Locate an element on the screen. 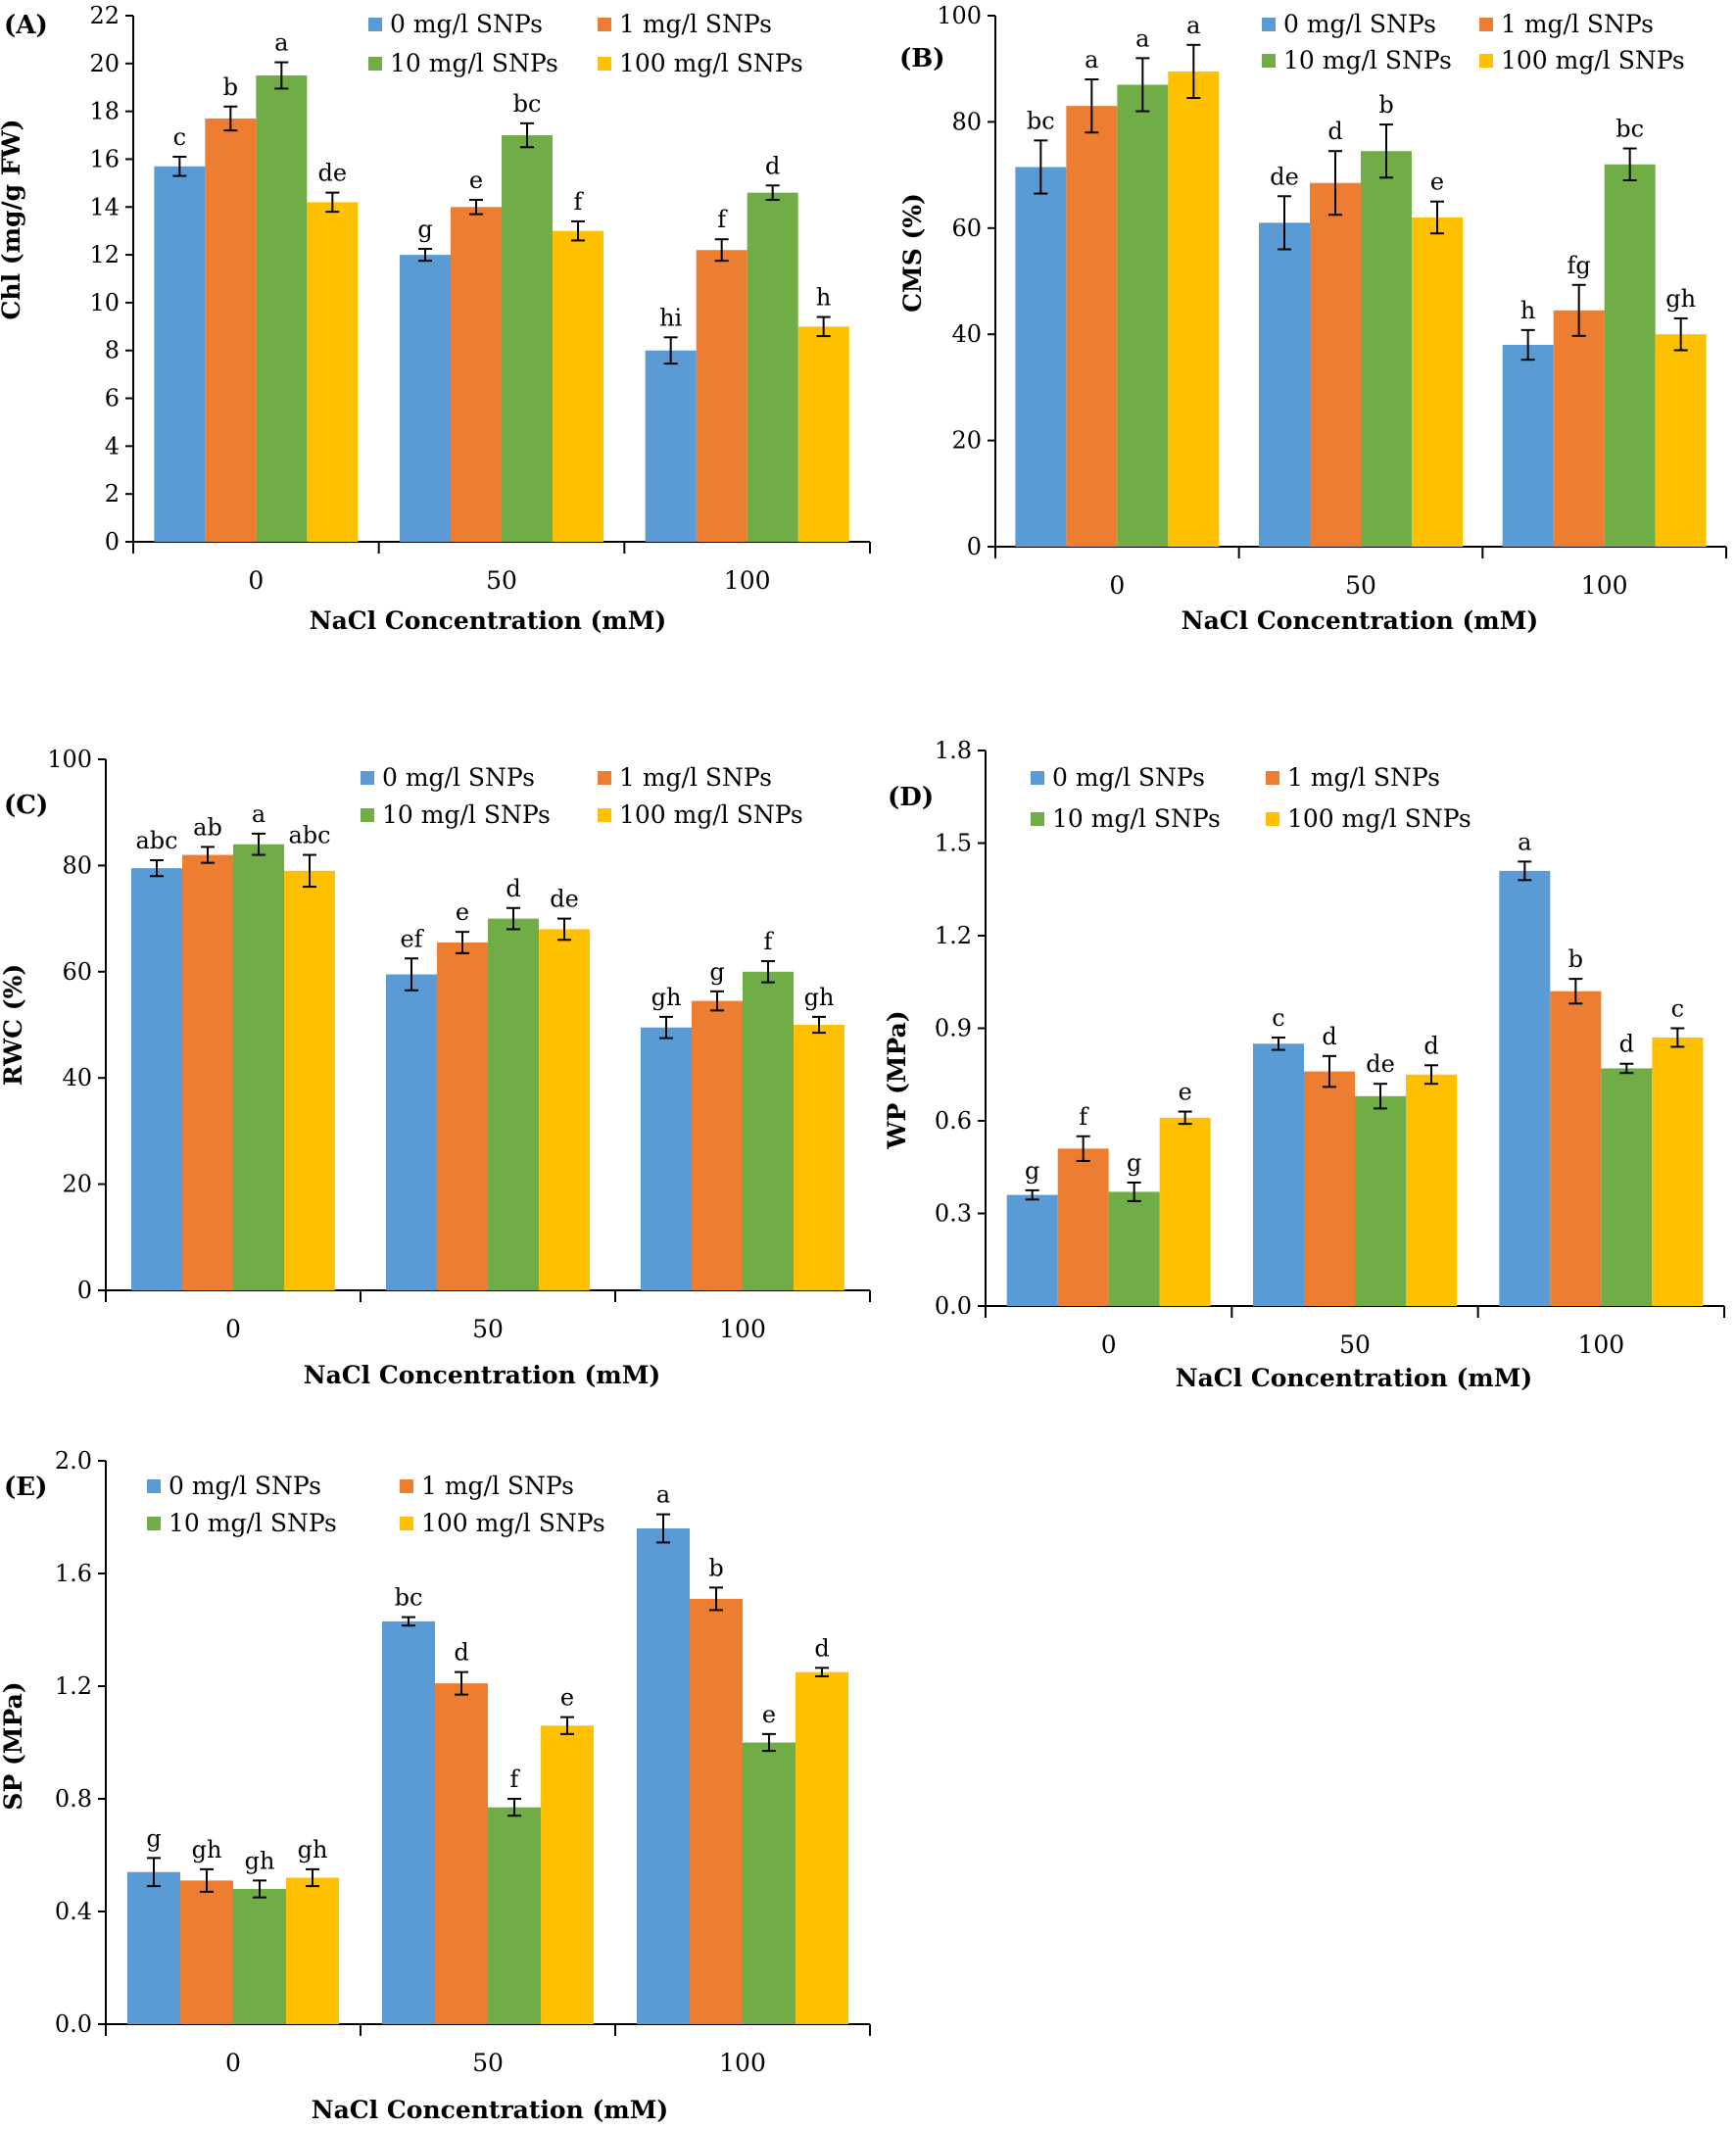 The height and width of the screenshot is (2129, 1736). y-tick-label: 40 is located at coordinates (77, 1078).